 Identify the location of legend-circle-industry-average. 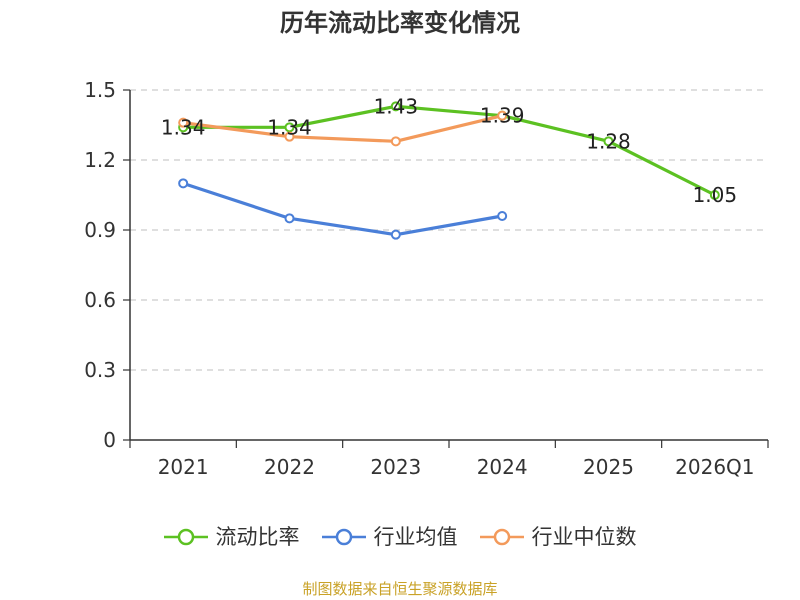
(343, 537).